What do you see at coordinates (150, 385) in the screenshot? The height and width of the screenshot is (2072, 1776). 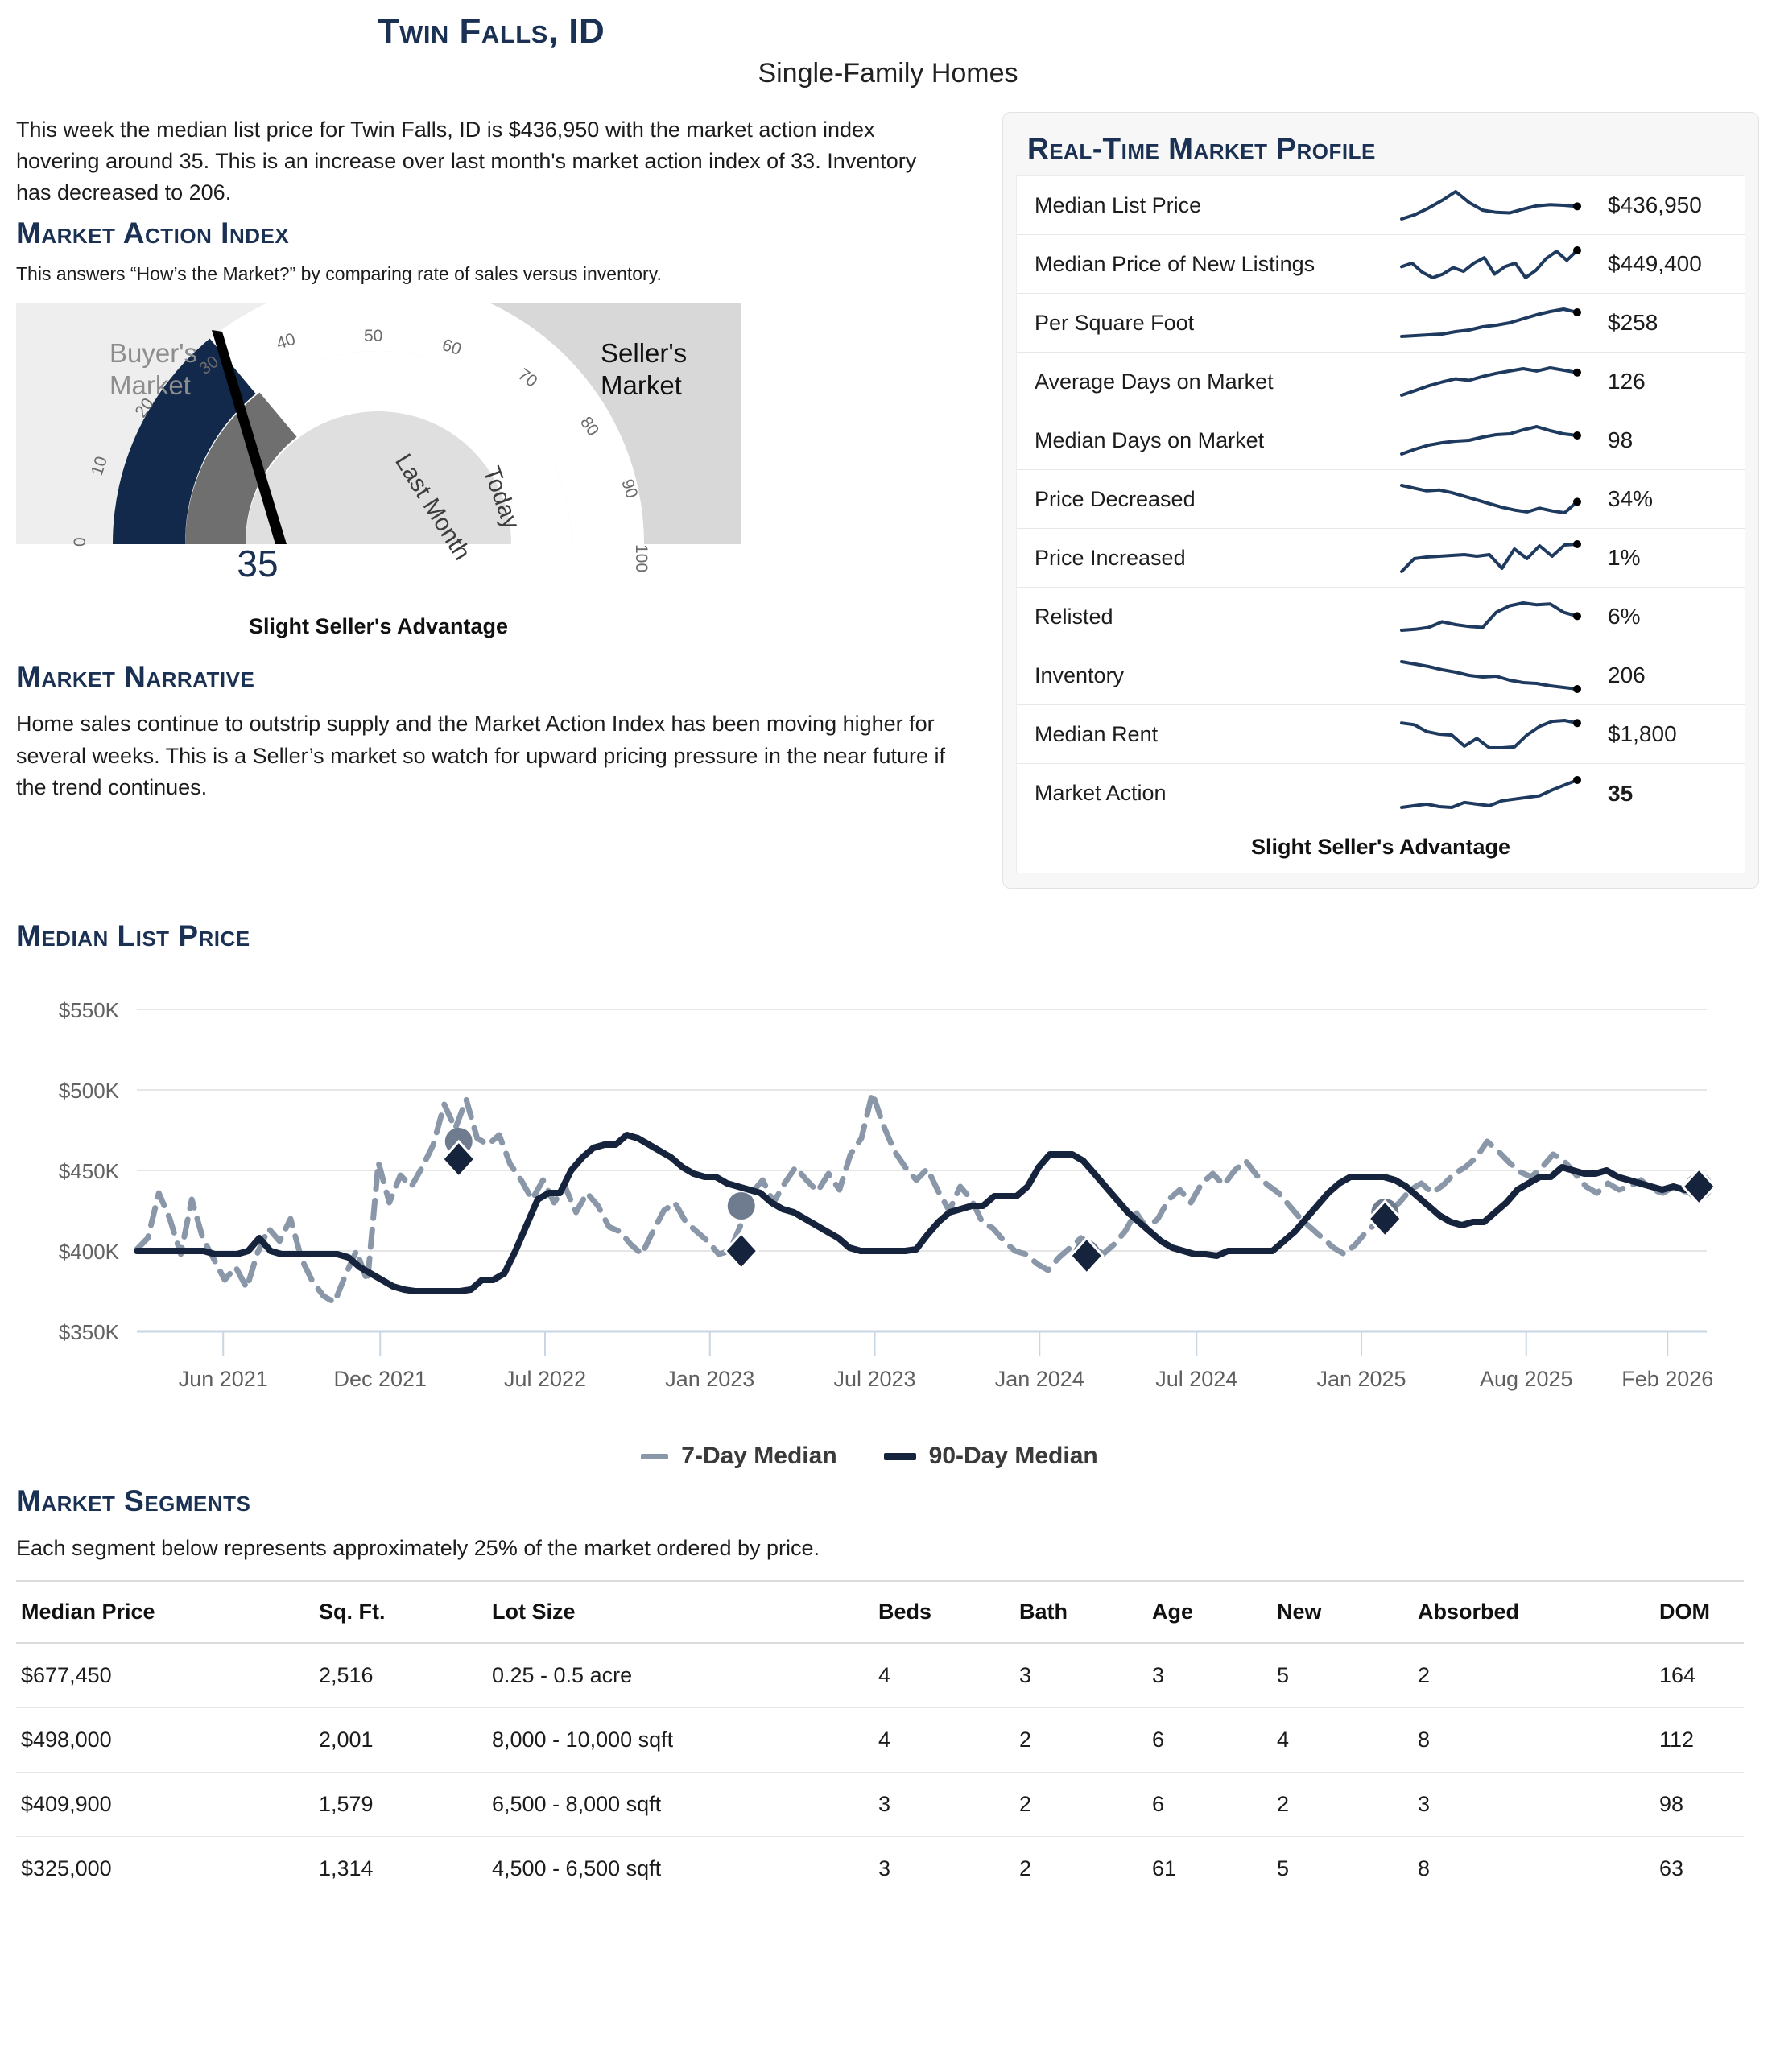 I see `gauge-buyers-market-line2: Market` at bounding box center [150, 385].